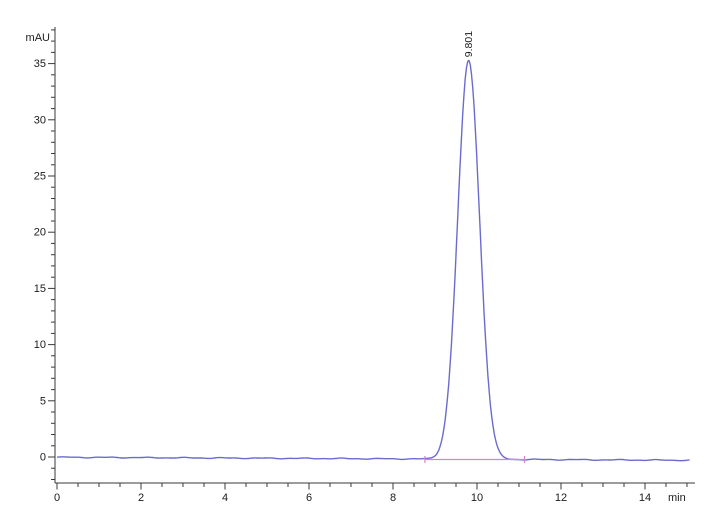 This screenshot has width=720, height=528. What do you see at coordinates (40, 345) in the screenshot?
I see `y-axis-tick-label: 10` at bounding box center [40, 345].